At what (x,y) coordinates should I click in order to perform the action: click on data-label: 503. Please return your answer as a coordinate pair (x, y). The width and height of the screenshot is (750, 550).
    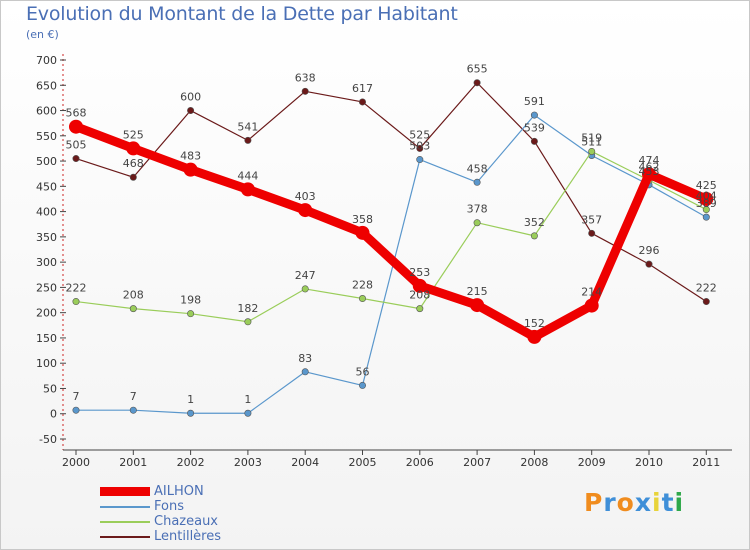
    Looking at the image, I should click on (419, 146).